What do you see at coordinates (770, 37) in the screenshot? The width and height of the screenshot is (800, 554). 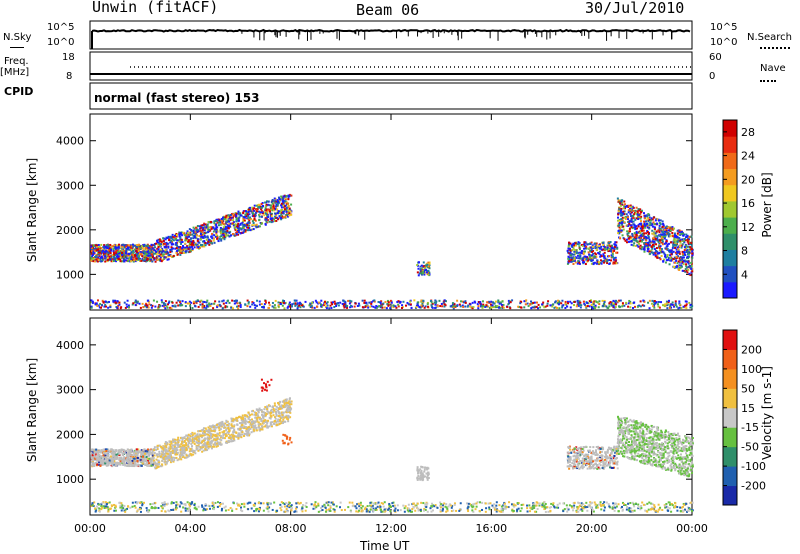 I see `nsearch-label: N.Search` at bounding box center [770, 37].